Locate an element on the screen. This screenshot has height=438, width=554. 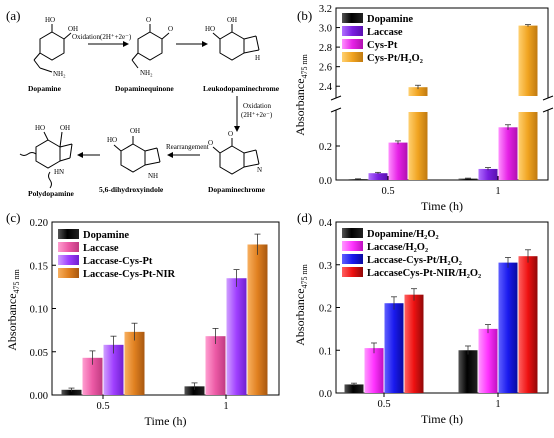
y-tick-label: 2.6 is located at coordinates (325, 68).